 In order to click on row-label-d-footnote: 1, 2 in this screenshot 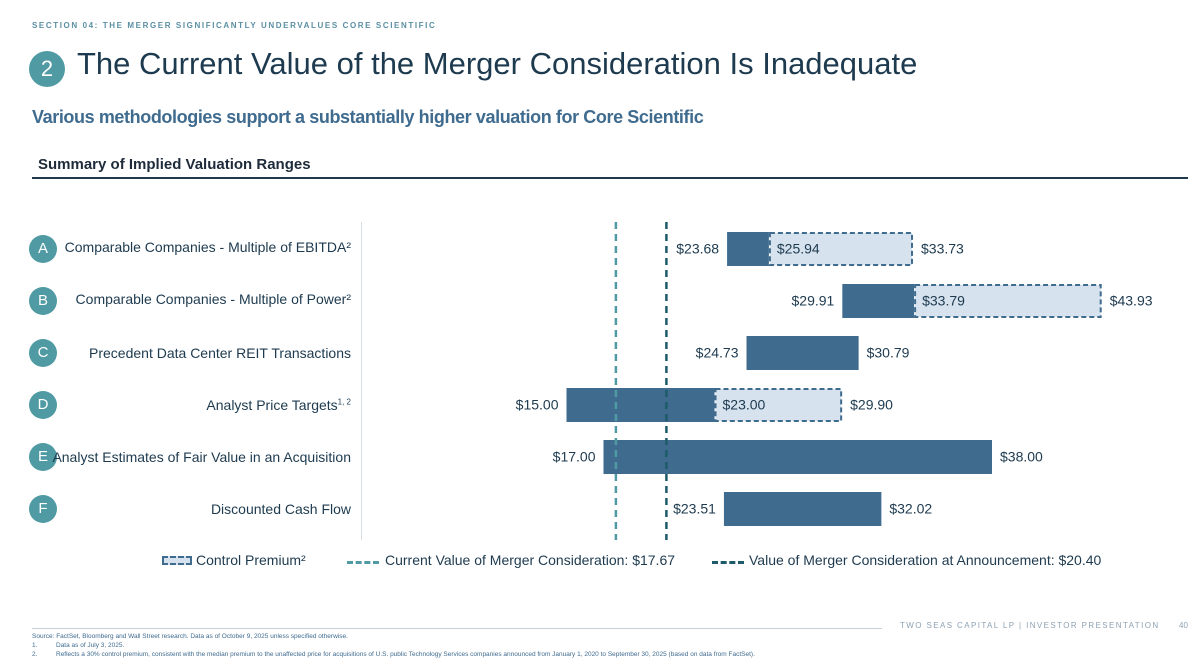, I will do `click(344, 402)`.